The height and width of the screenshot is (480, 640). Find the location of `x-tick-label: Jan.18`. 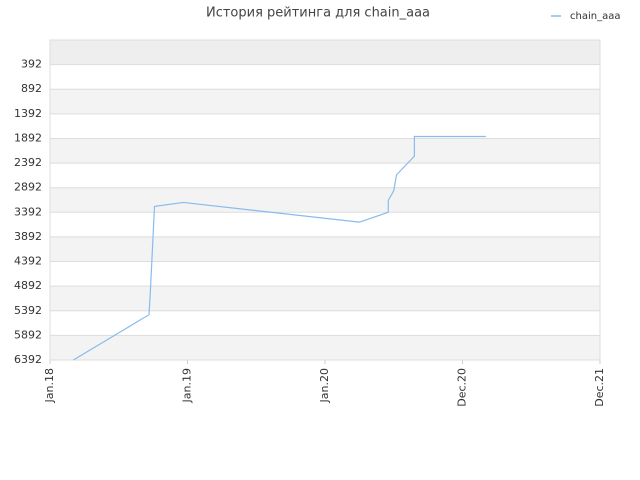

x-tick-label: Jan.18 is located at coordinates (49, 385).